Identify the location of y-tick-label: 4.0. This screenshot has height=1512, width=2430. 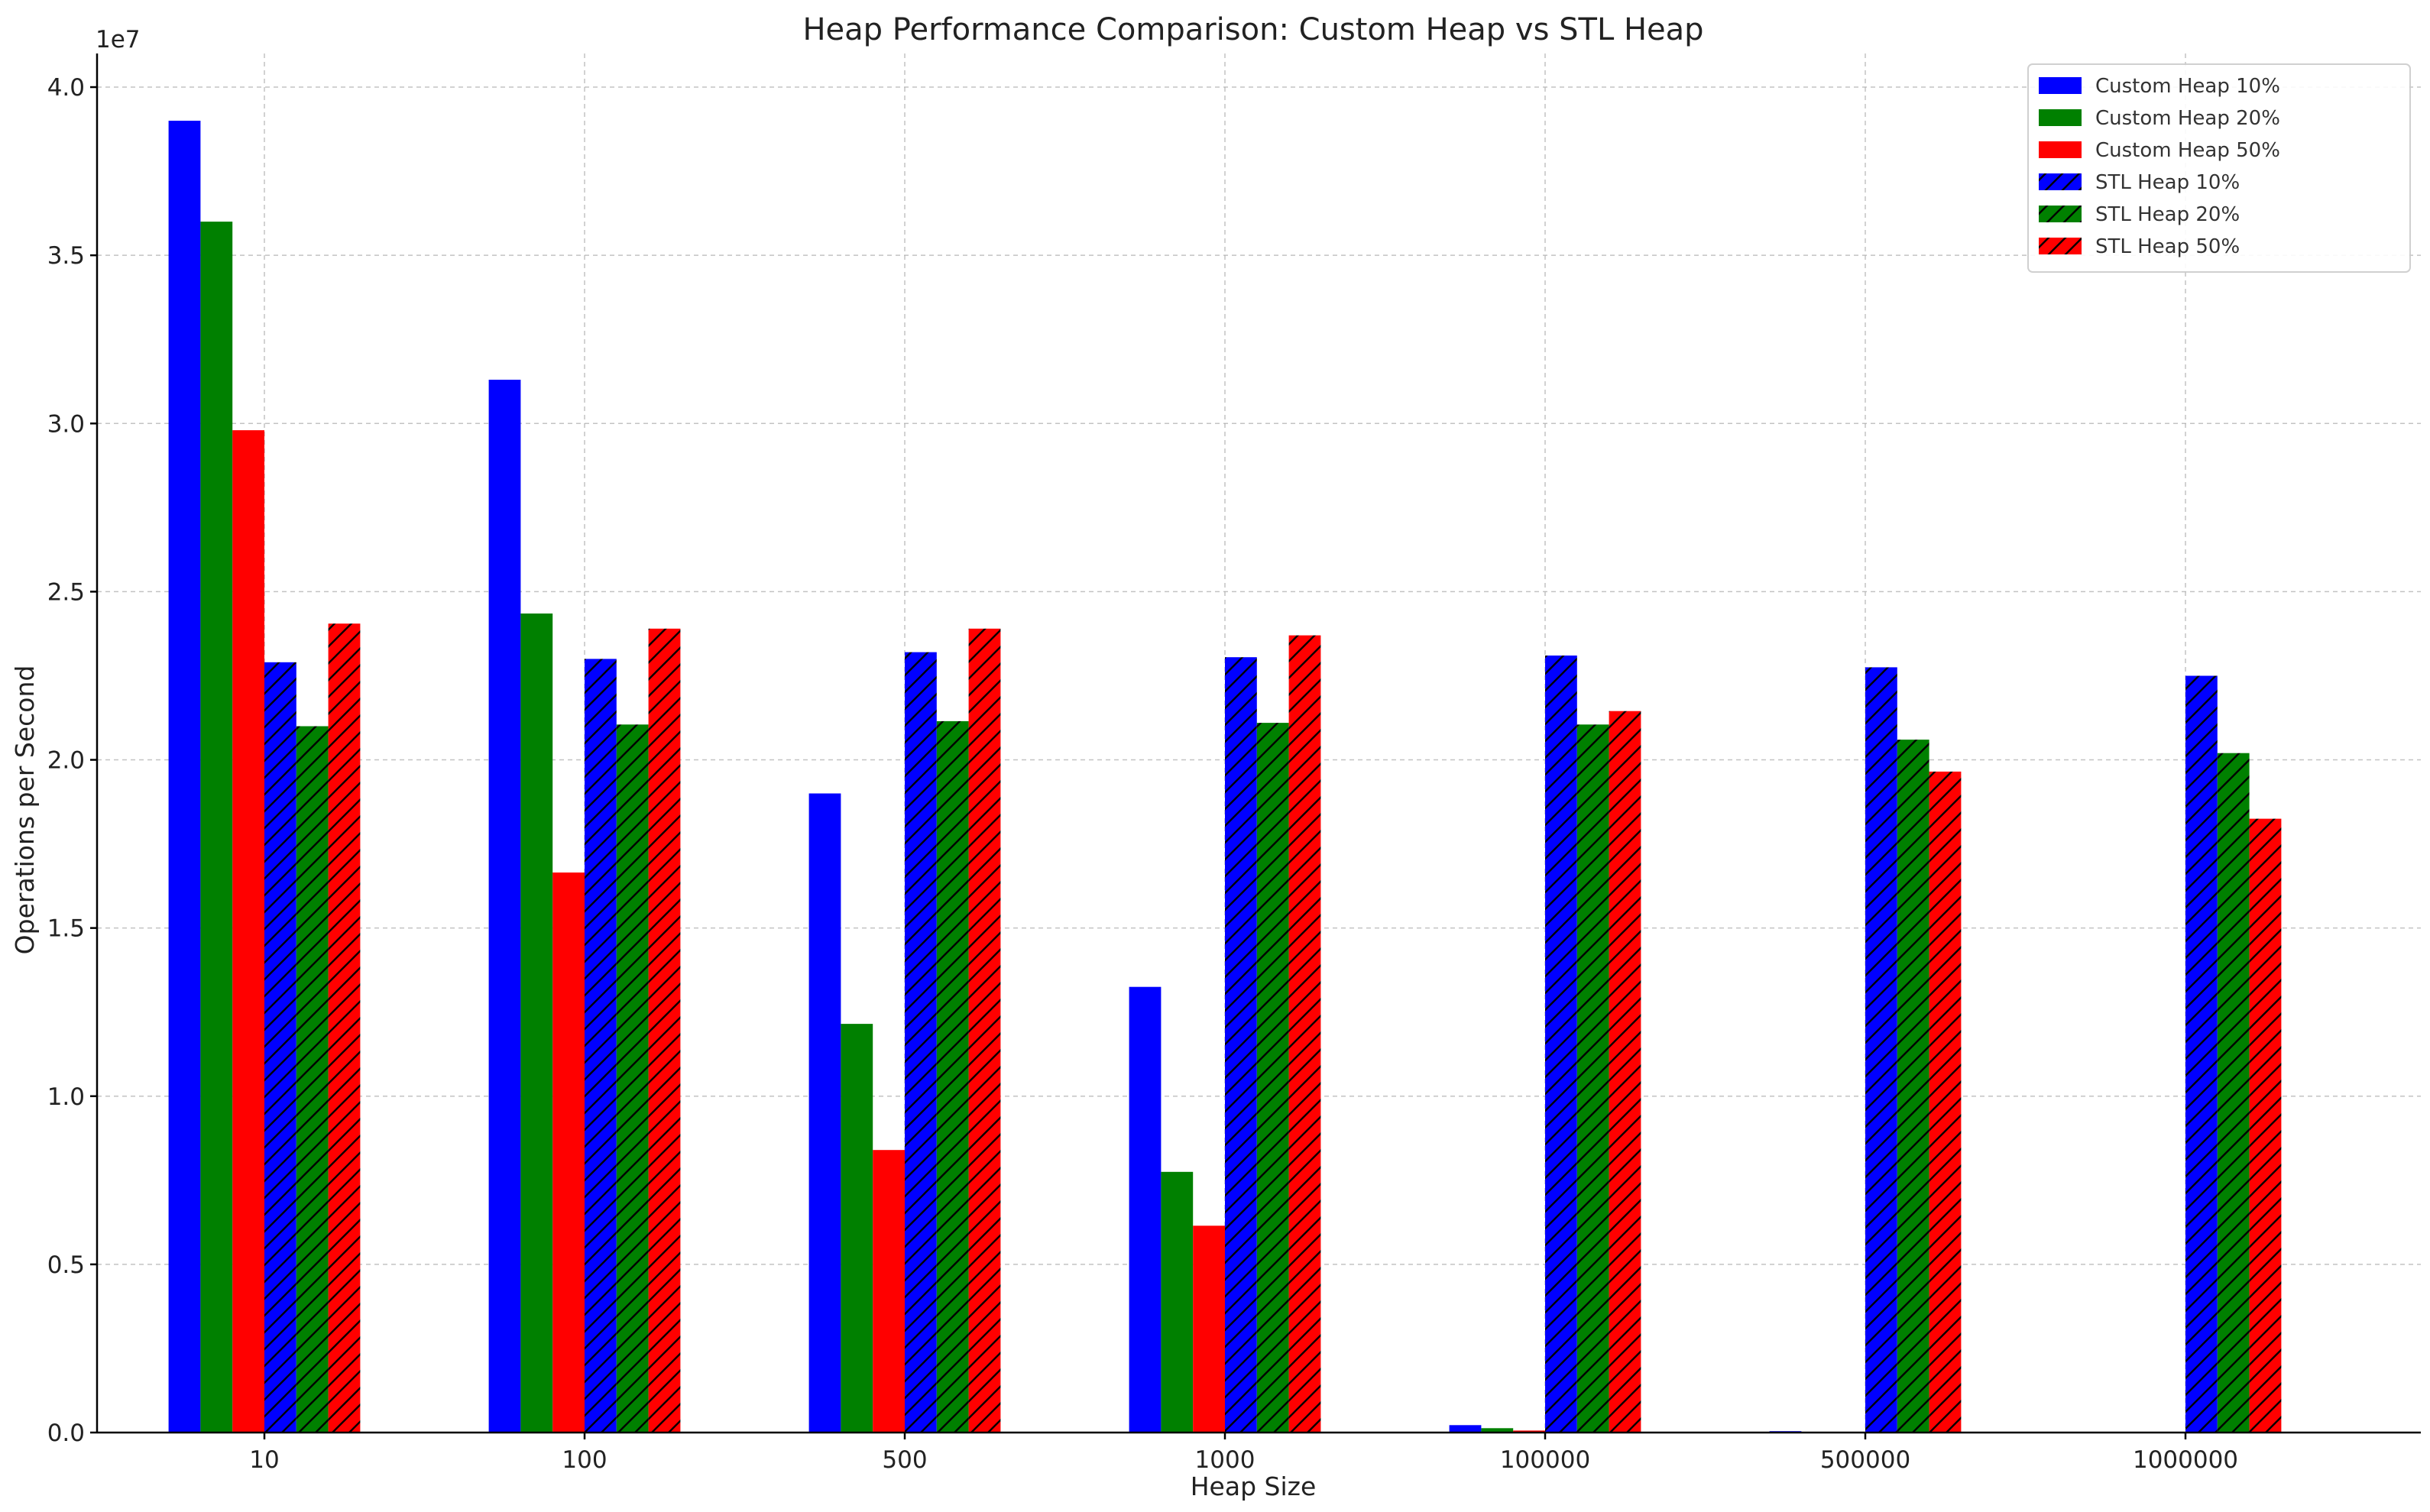
(66, 88).